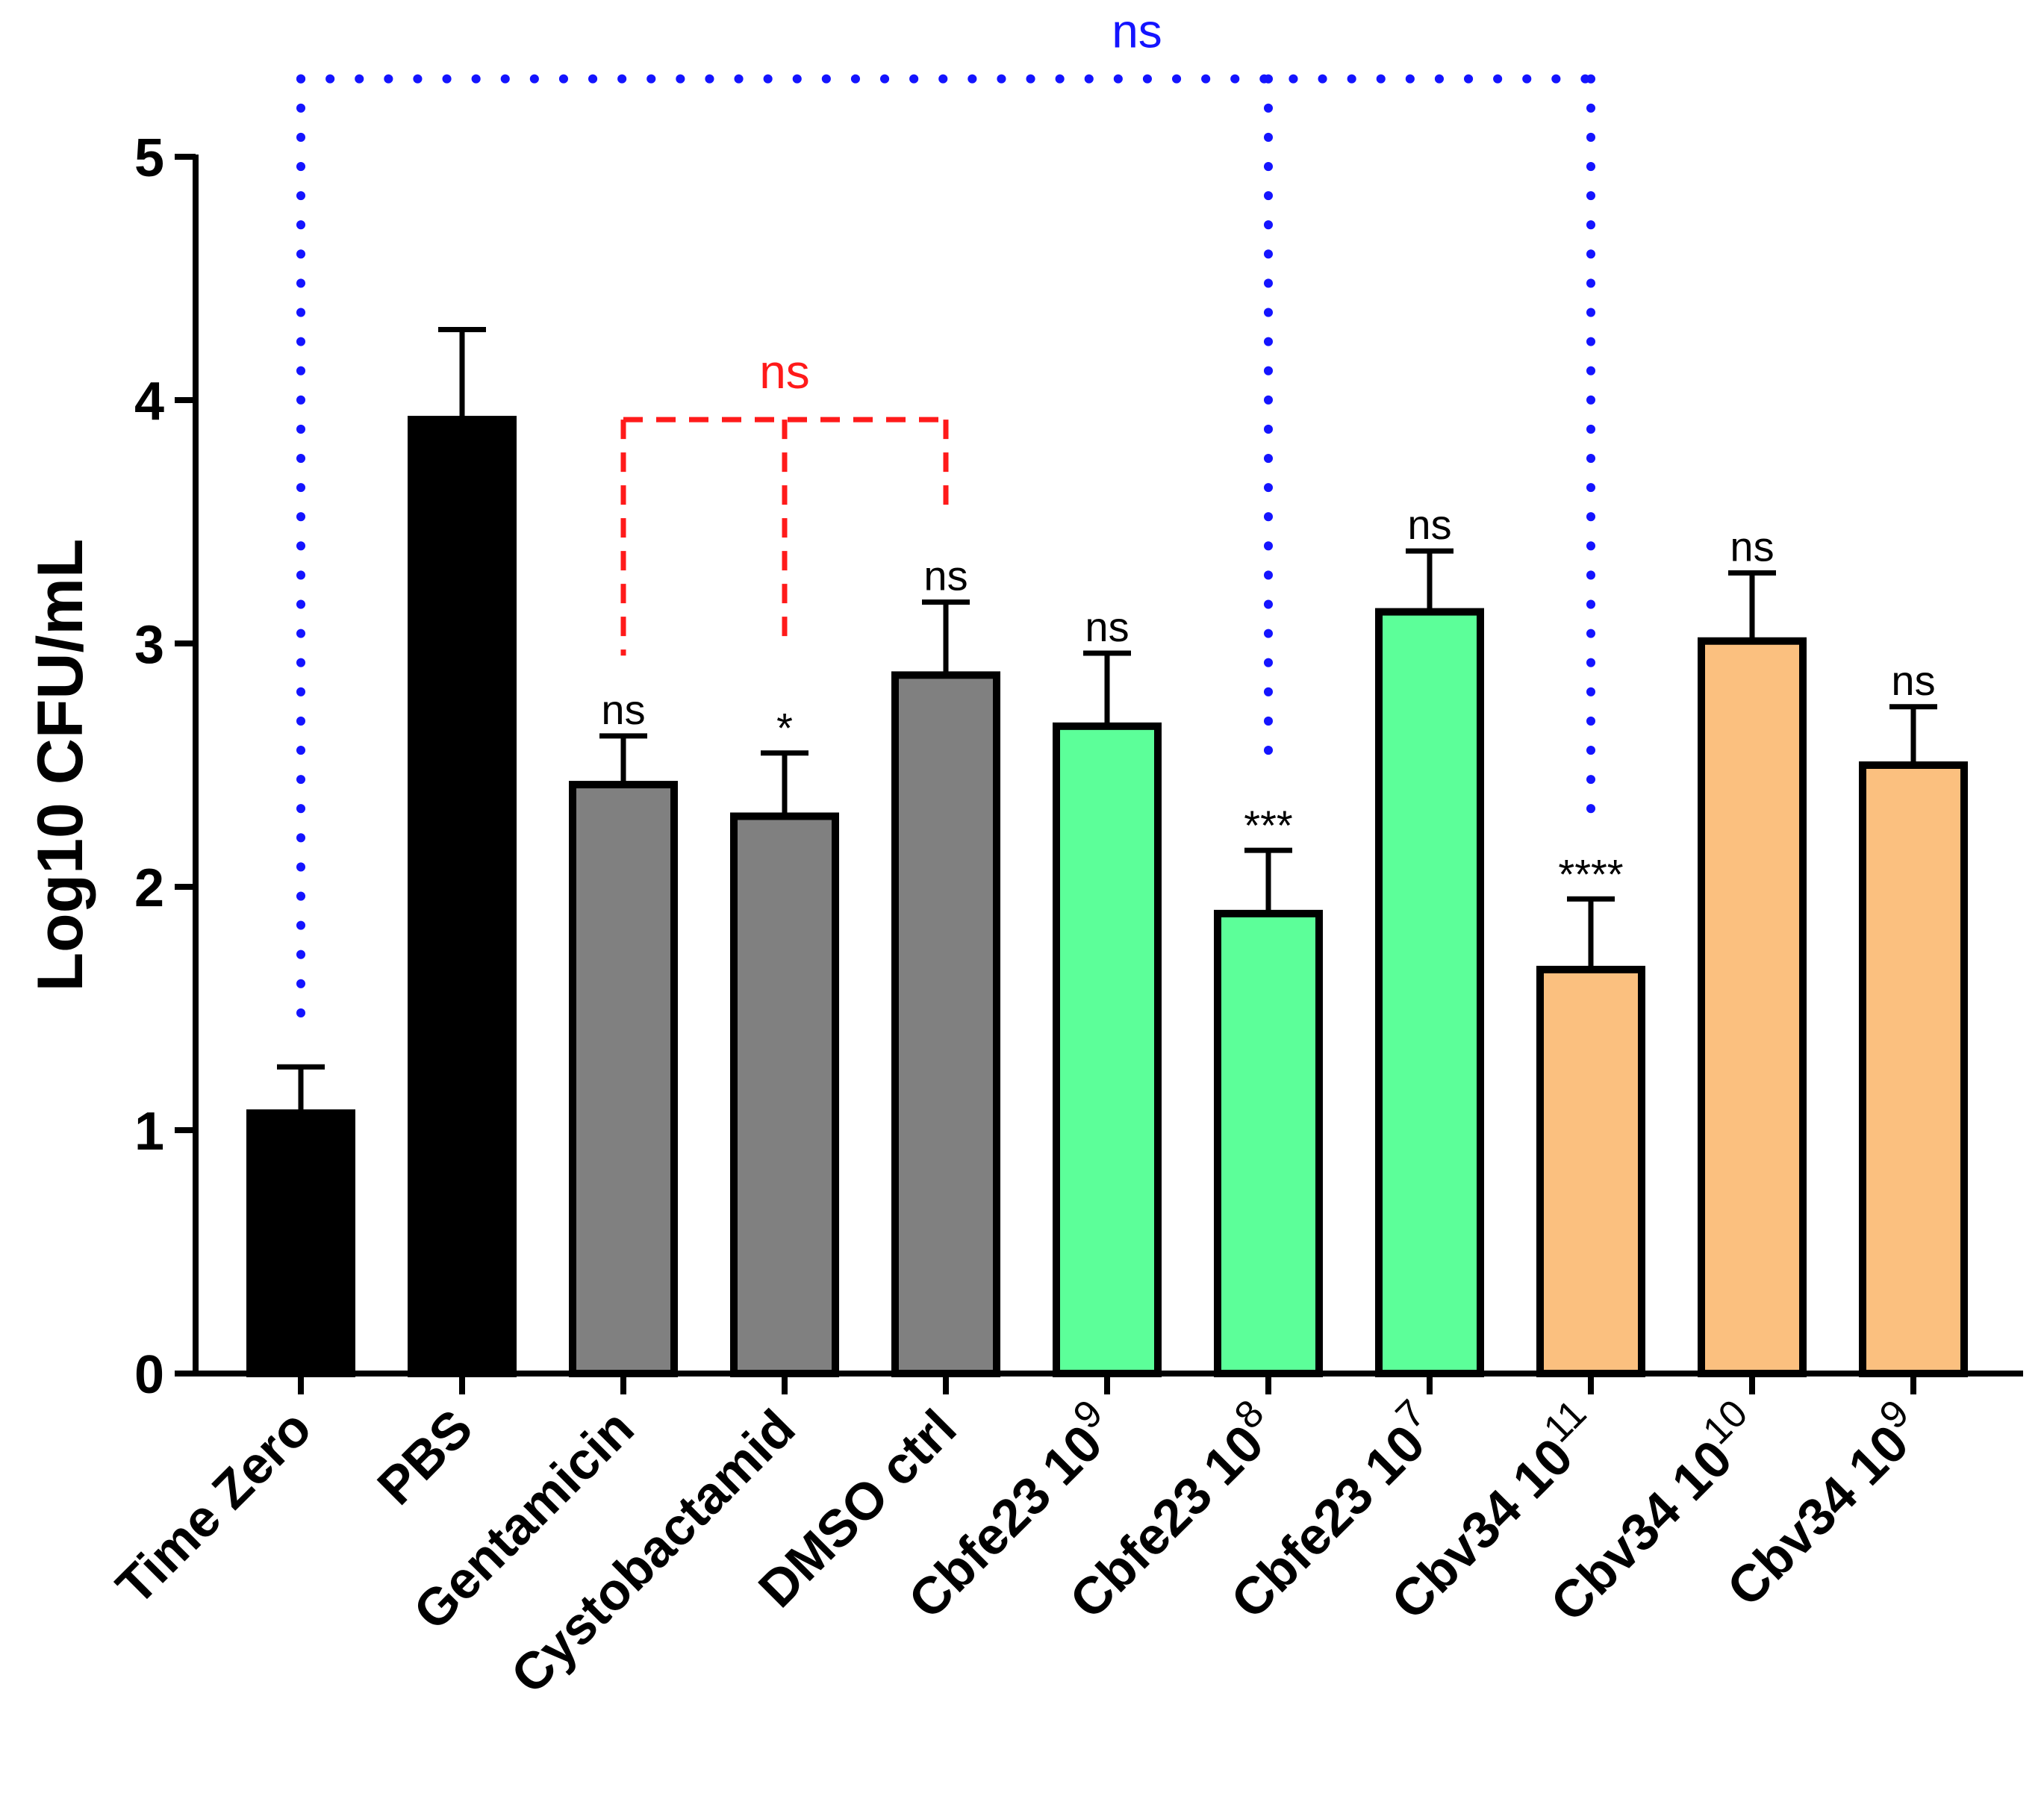  Describe the element at coordinates (149, 888) in the screenshot. I see `y-tick-label: 2` at that location.